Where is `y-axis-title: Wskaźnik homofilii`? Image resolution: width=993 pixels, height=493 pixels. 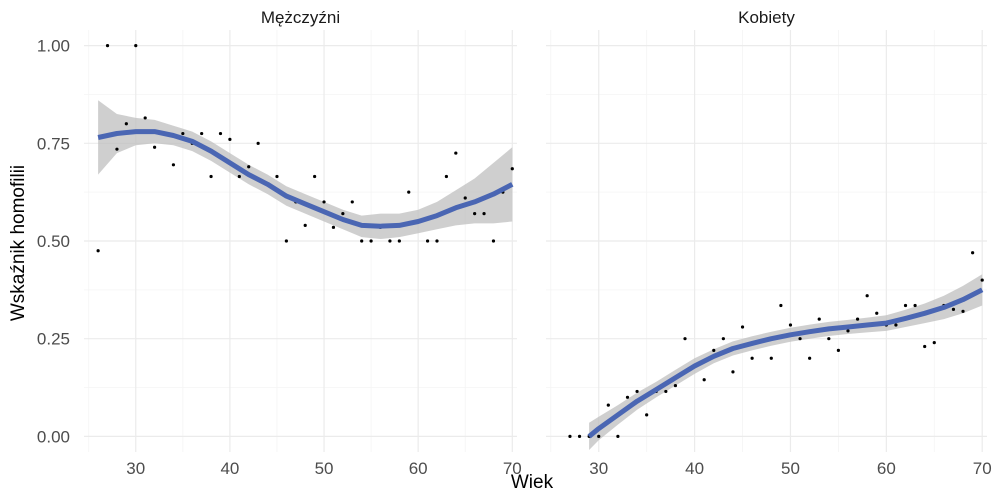 y-axis-title: Wskaźnik homofilii is located at coordinates (18, 243).